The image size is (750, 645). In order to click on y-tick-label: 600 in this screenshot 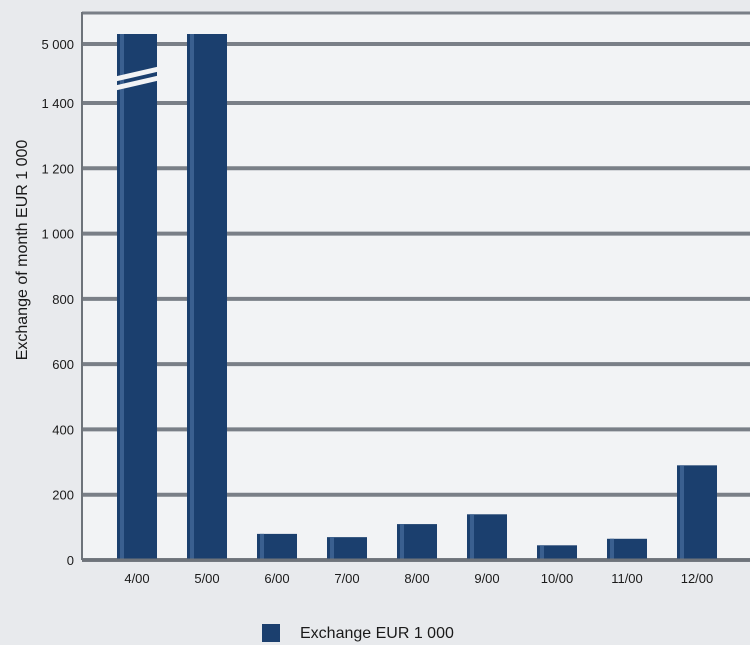, I will do `click(63, 364)`.